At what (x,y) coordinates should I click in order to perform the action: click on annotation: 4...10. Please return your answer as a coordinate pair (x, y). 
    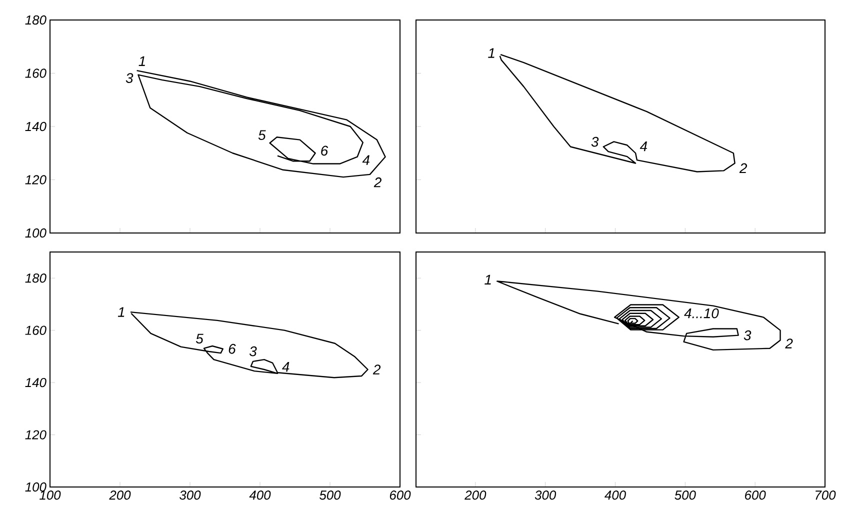
    Looking at the image, I should click on (701, 313).